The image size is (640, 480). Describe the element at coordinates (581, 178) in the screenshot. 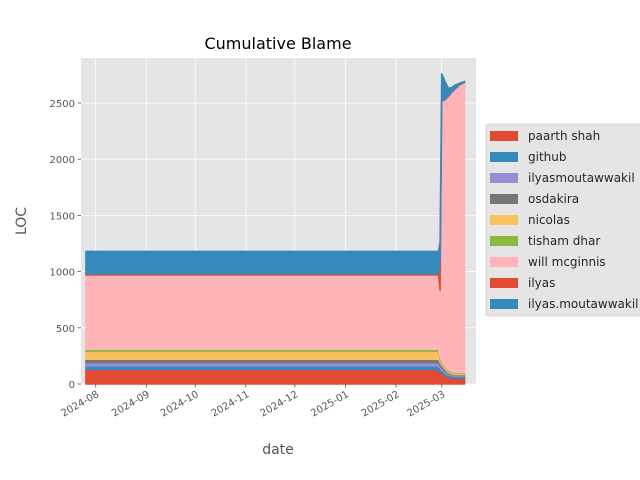

I see `legend-label: ilyasmoutawwakil` at that location.